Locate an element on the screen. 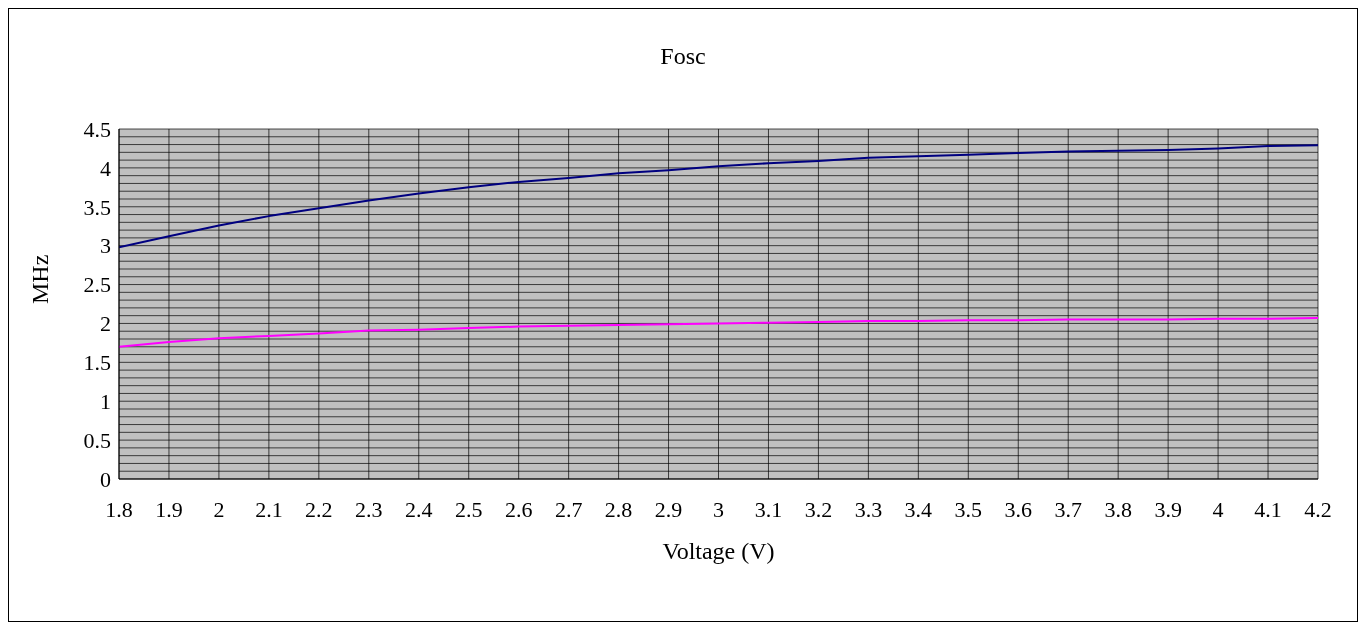  x-tick-label: 2.2 is located at coordinates (319, 509).